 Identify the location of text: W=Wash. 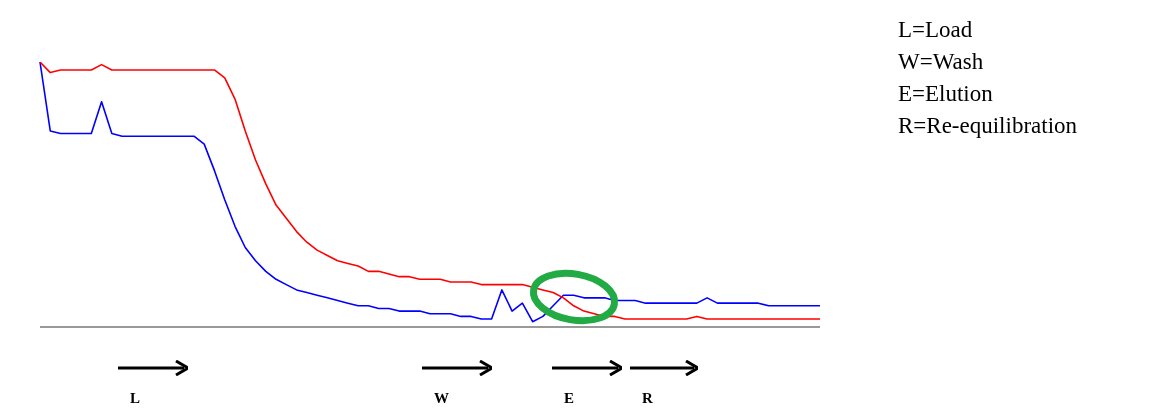
(941, 62).